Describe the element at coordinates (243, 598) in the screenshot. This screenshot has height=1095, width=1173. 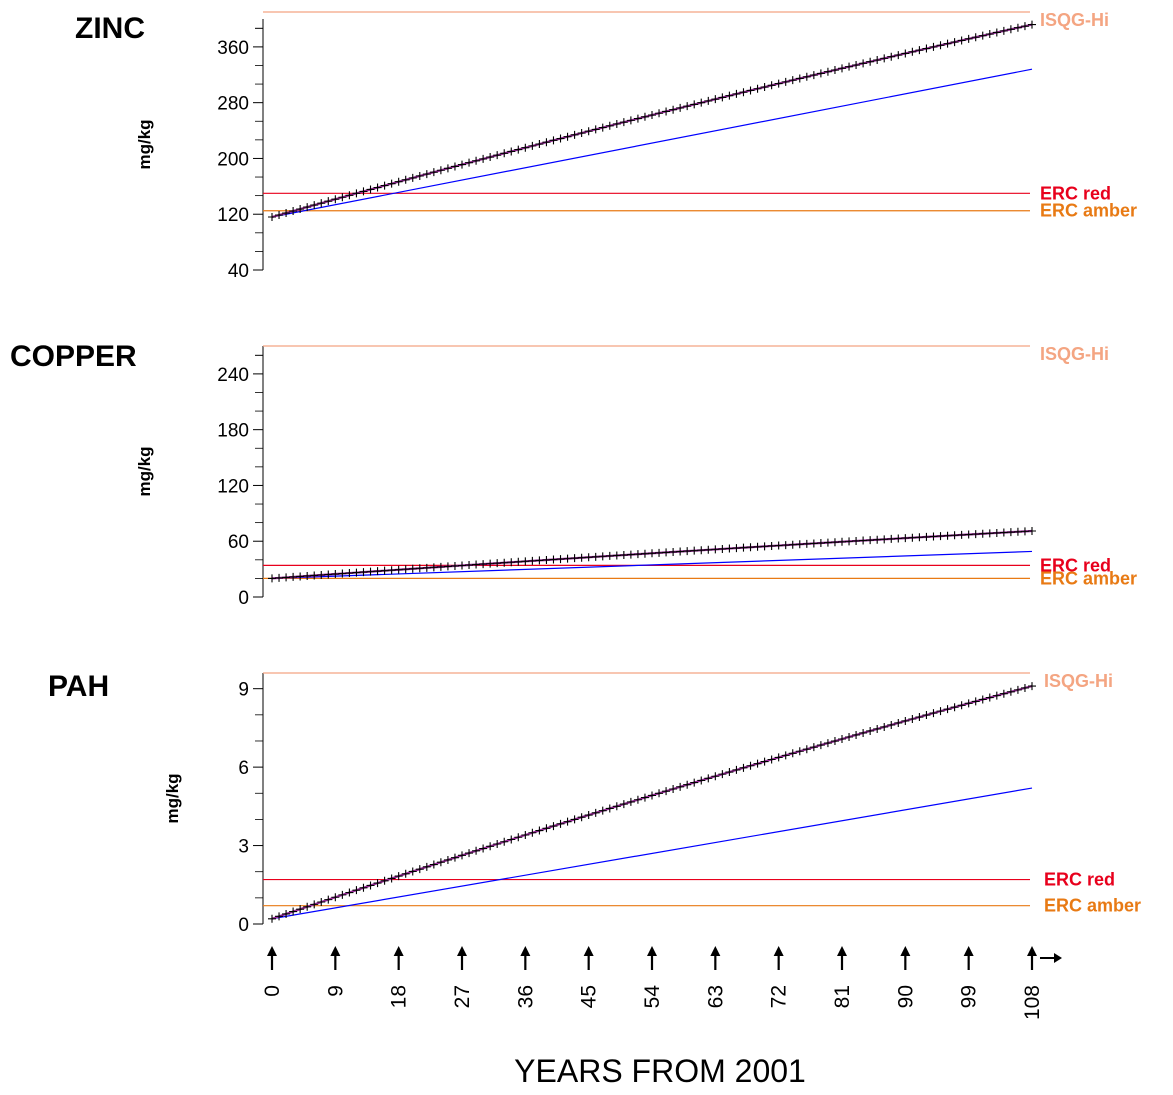
I see `y-tick-label: 0` at that location.